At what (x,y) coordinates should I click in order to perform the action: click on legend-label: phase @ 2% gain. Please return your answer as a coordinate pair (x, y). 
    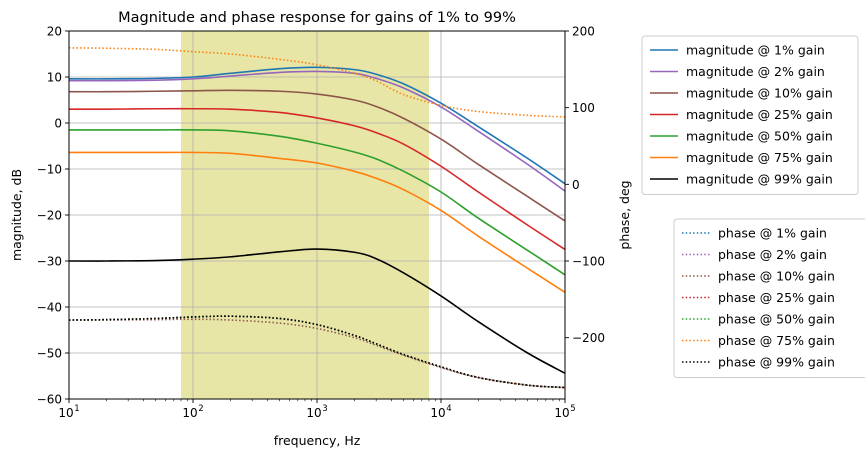
    Looking at the image, I should click on (772, 254).